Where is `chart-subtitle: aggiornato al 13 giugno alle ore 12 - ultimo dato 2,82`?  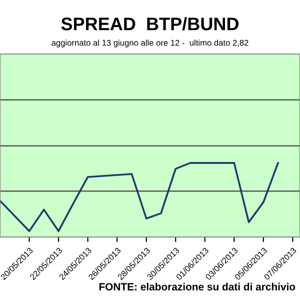
chart-subtitle: aggiornato al 13 giugno alle ore 12 - ultimo dato 2,82 is located at coordinates (150, 44).